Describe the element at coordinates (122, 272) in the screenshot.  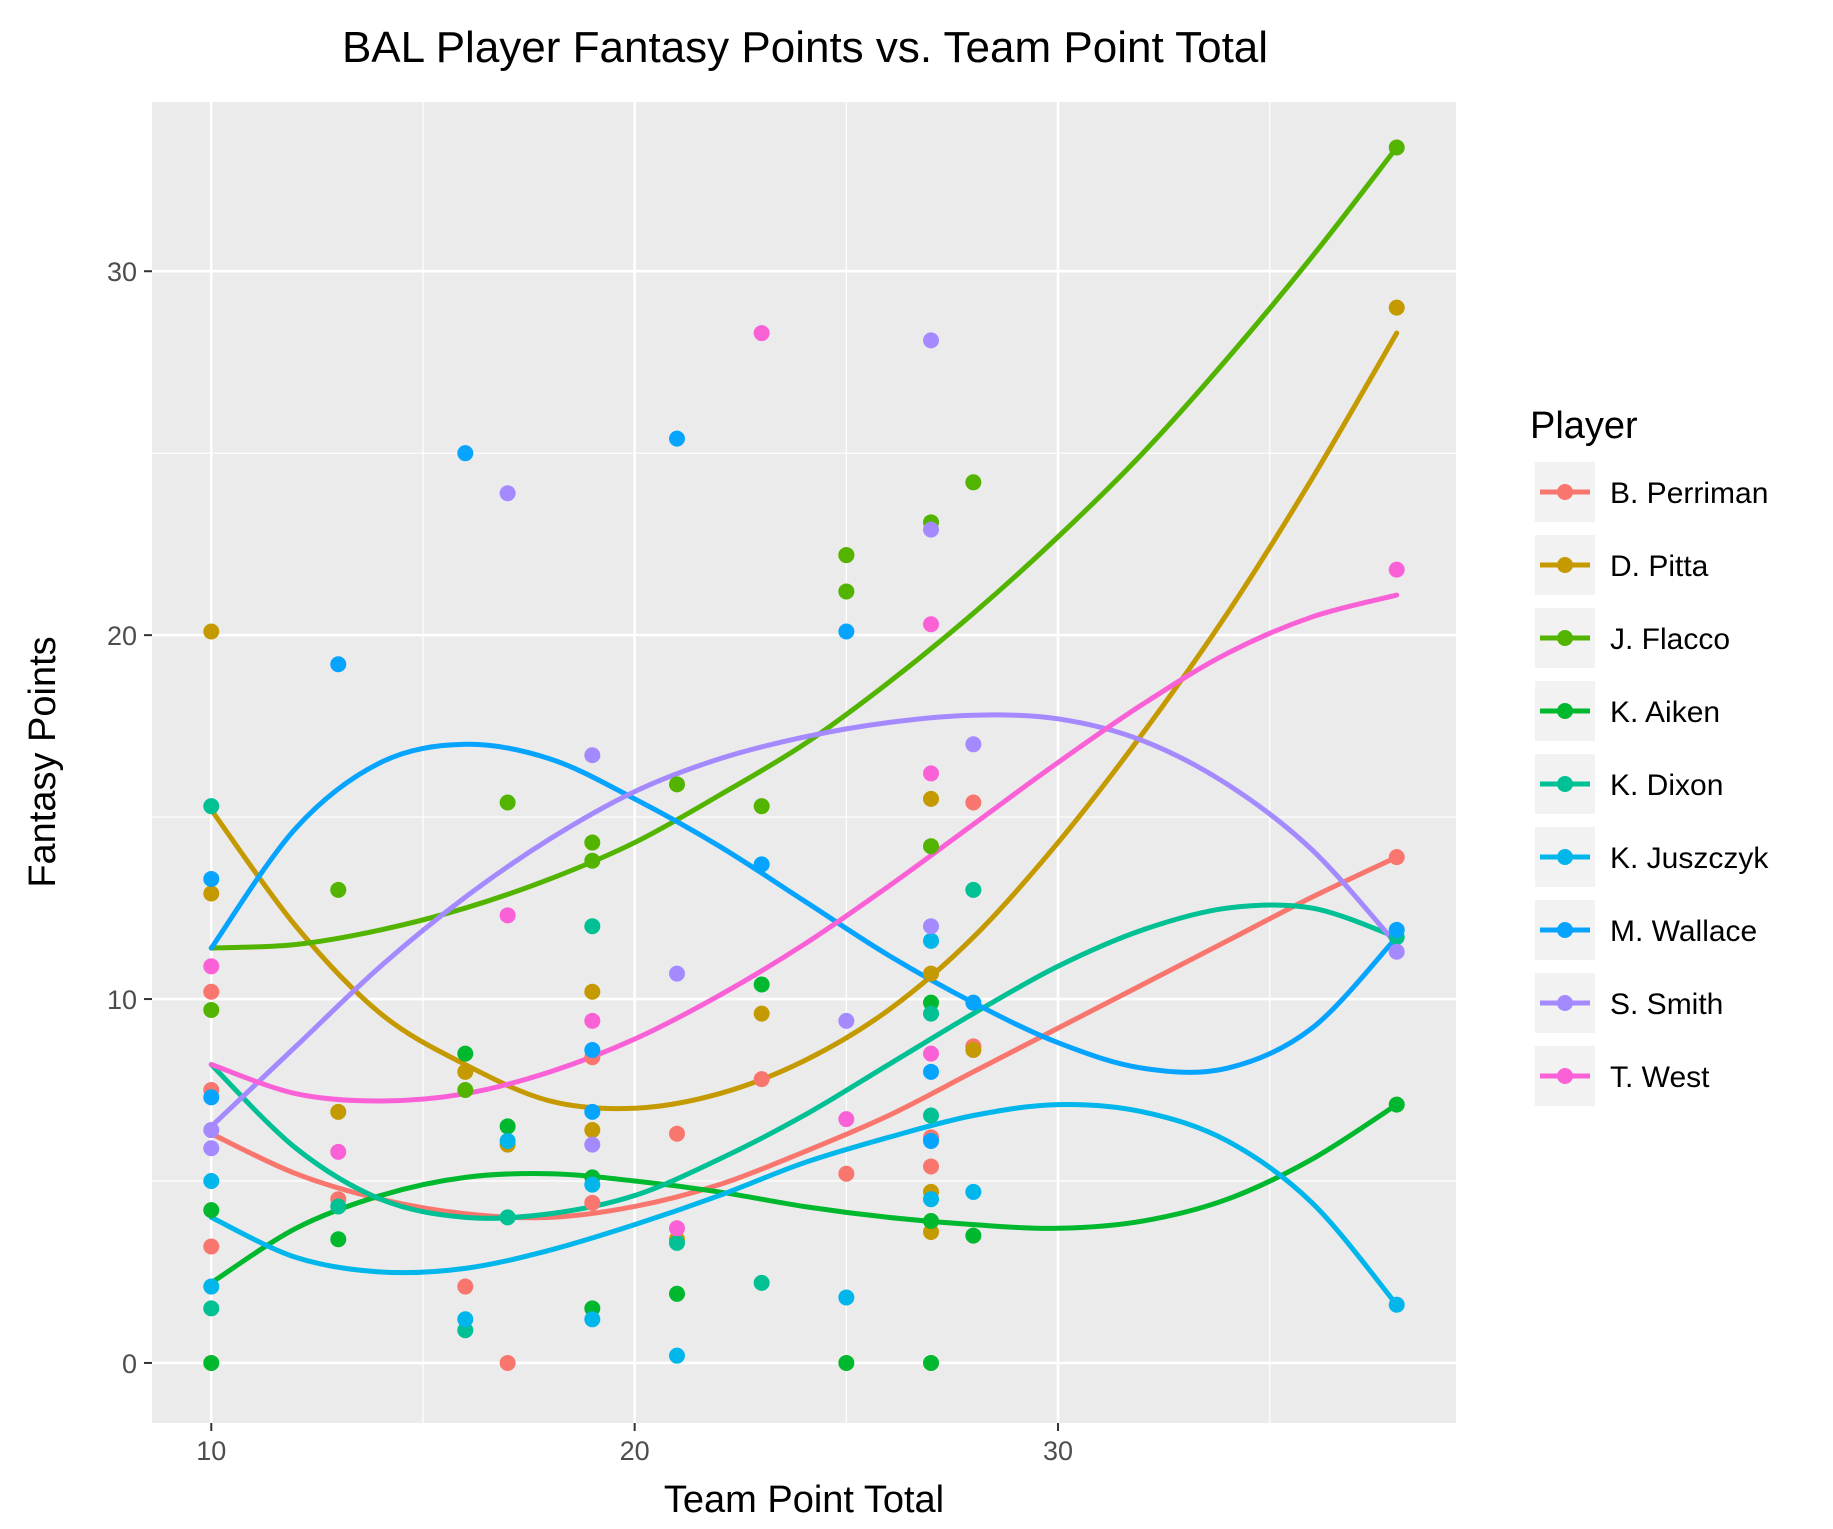
I see `y-tick-label: 30` at that location.